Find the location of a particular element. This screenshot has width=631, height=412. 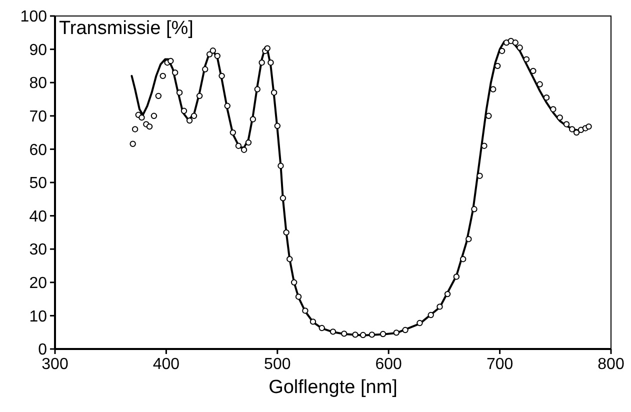

x-tick-label: 500 is located at coordinates (277, 364).